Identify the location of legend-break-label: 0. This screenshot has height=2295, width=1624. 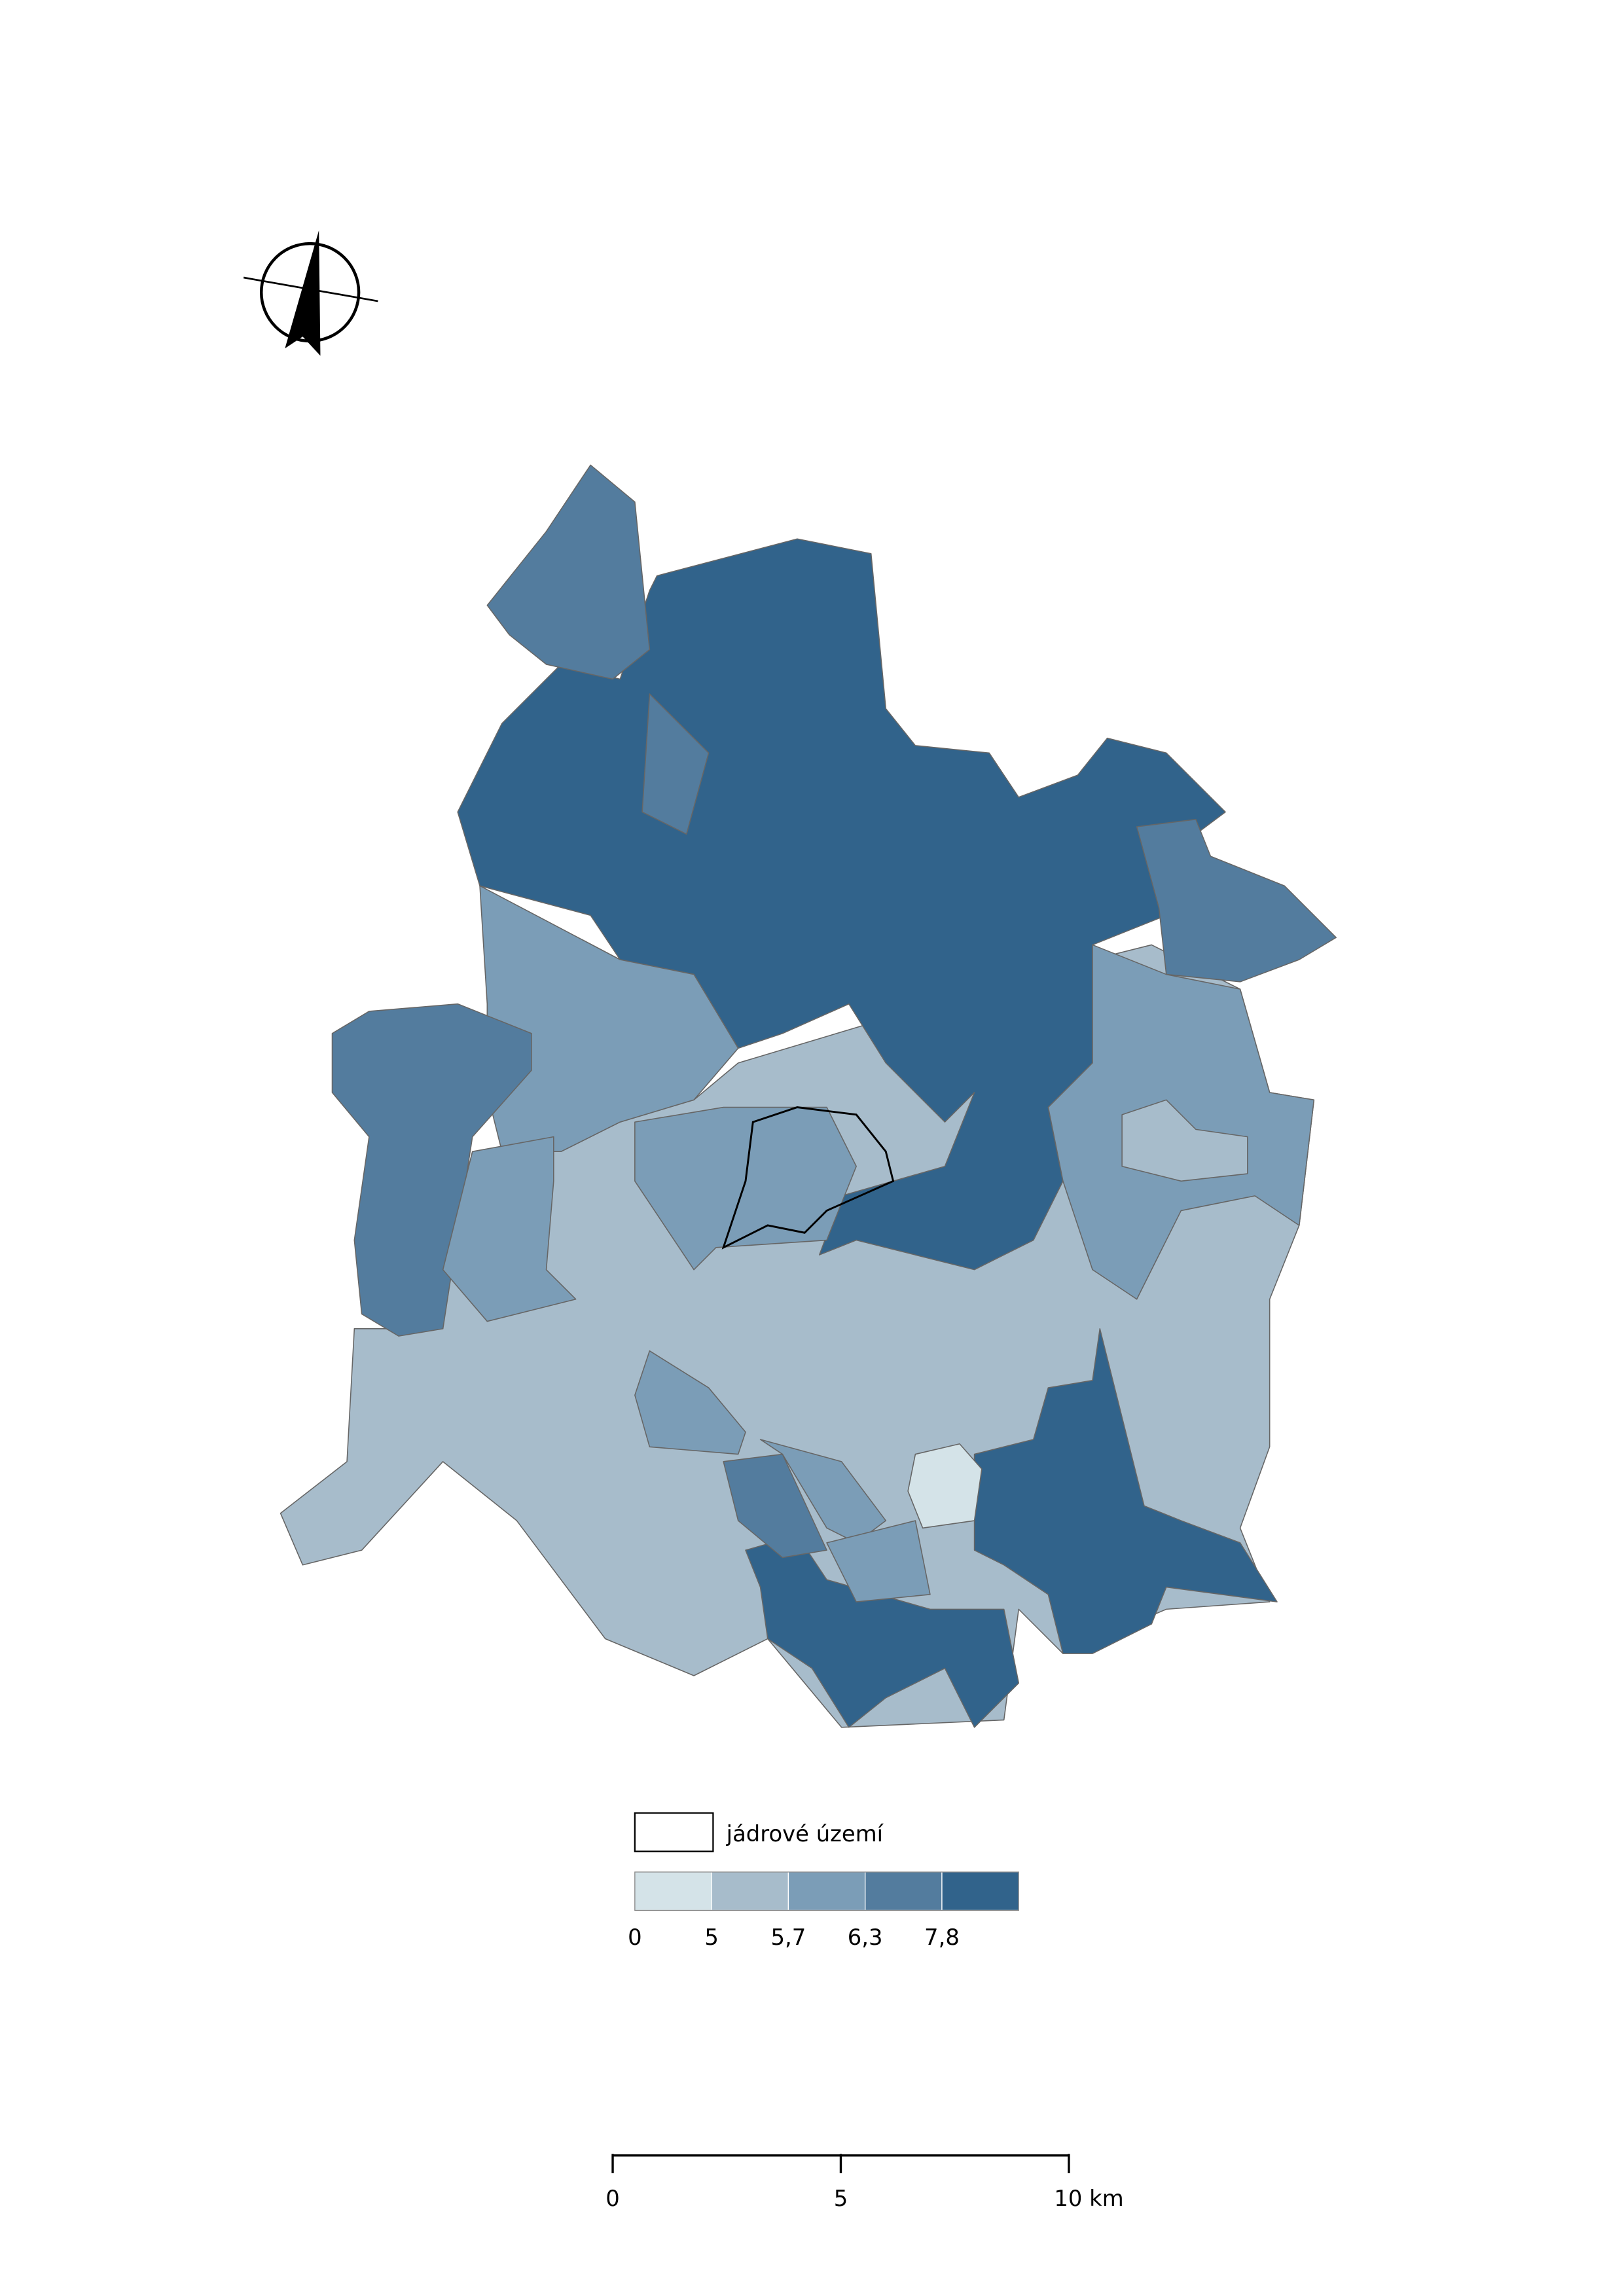
(635, 1938).